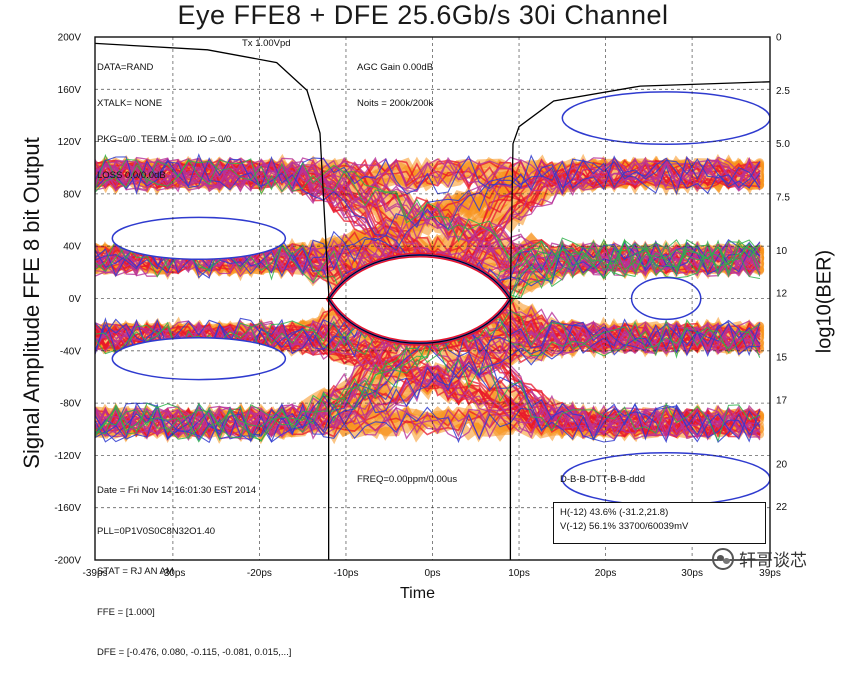 This screenshot has width=846, height=673. Describe the element at coordinates (782, 358) in the screenshot. I see `y2-tick-label: 15` at that location.